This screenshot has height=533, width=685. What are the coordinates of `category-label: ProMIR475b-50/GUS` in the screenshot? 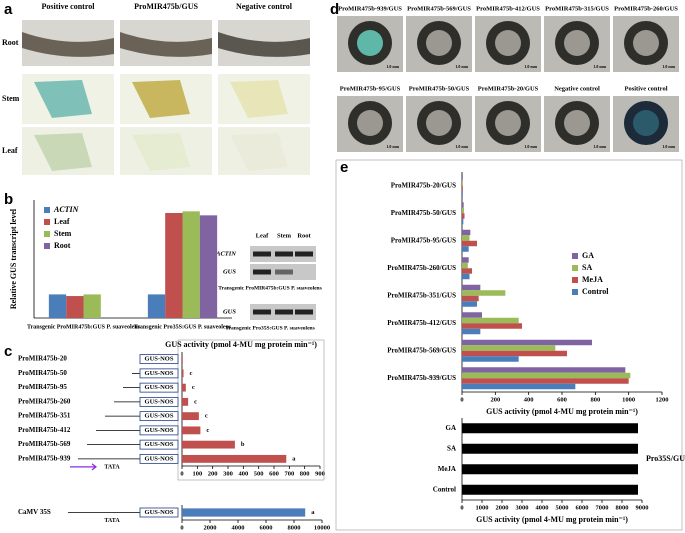 It's located at (423, 213).